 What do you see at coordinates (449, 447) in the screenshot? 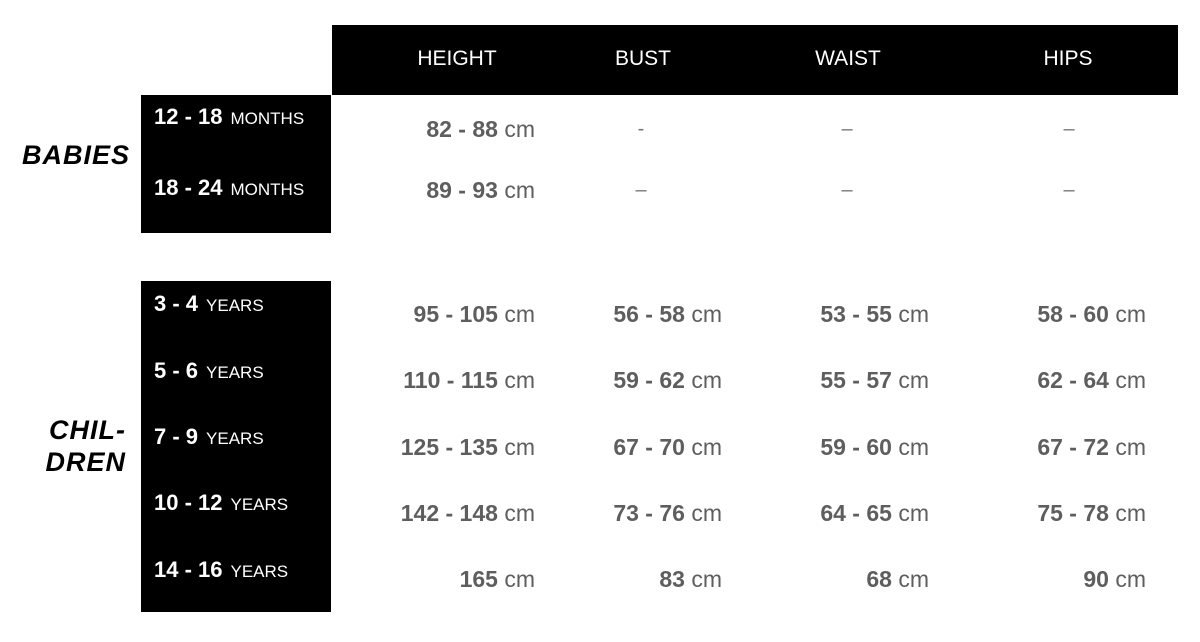
I see `height-number: 125 - 135` at bounding box center [449, 447].